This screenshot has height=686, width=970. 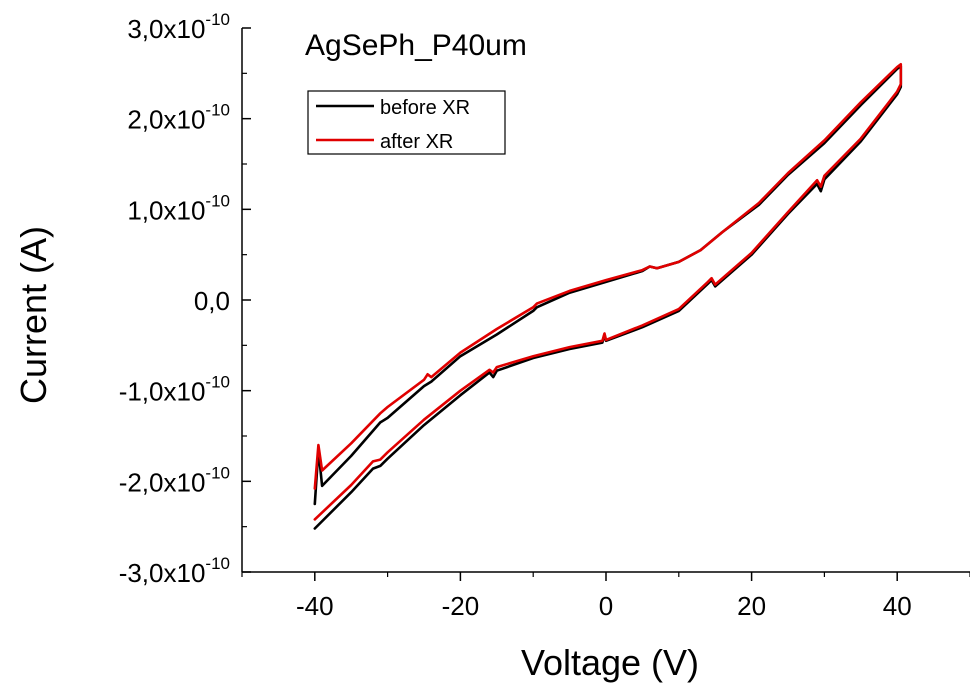 What do you see at coordinates (751, 606) in the screenshot?
I see `x-tick-label: 20` at bounding box center [751, 606].